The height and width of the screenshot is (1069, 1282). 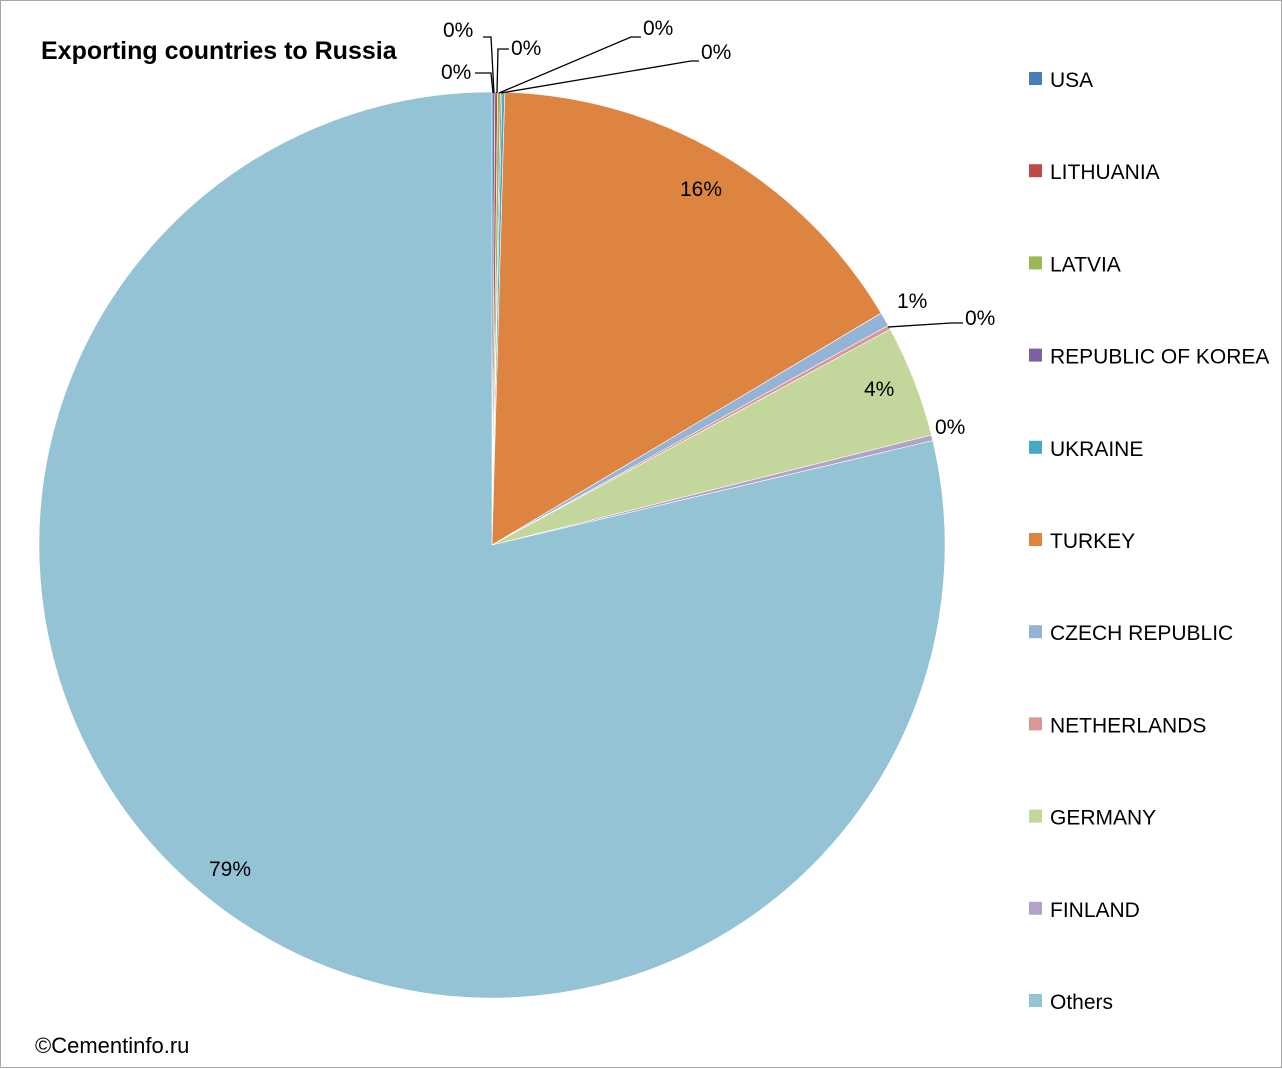 I want to click on legend-label-ukraine: UKRAINE, so click(x=1096, y=449).